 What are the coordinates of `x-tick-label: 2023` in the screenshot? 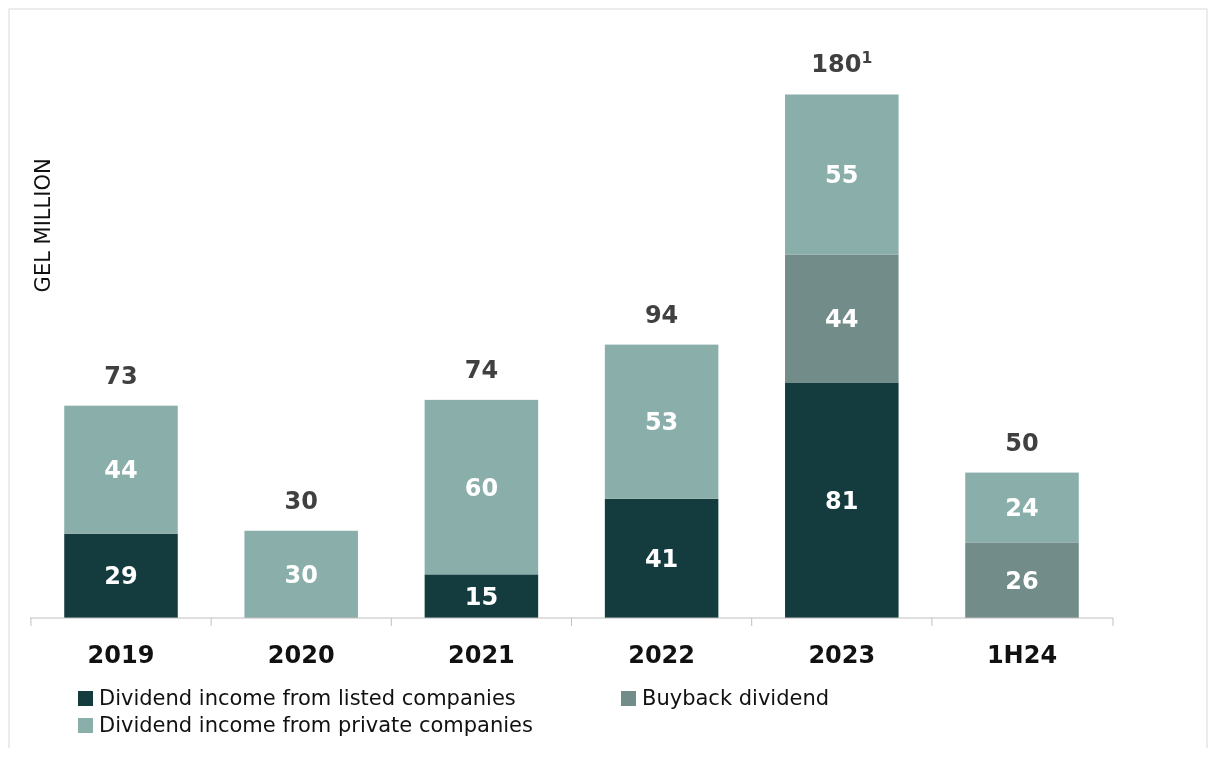 It's located at (842, 655).